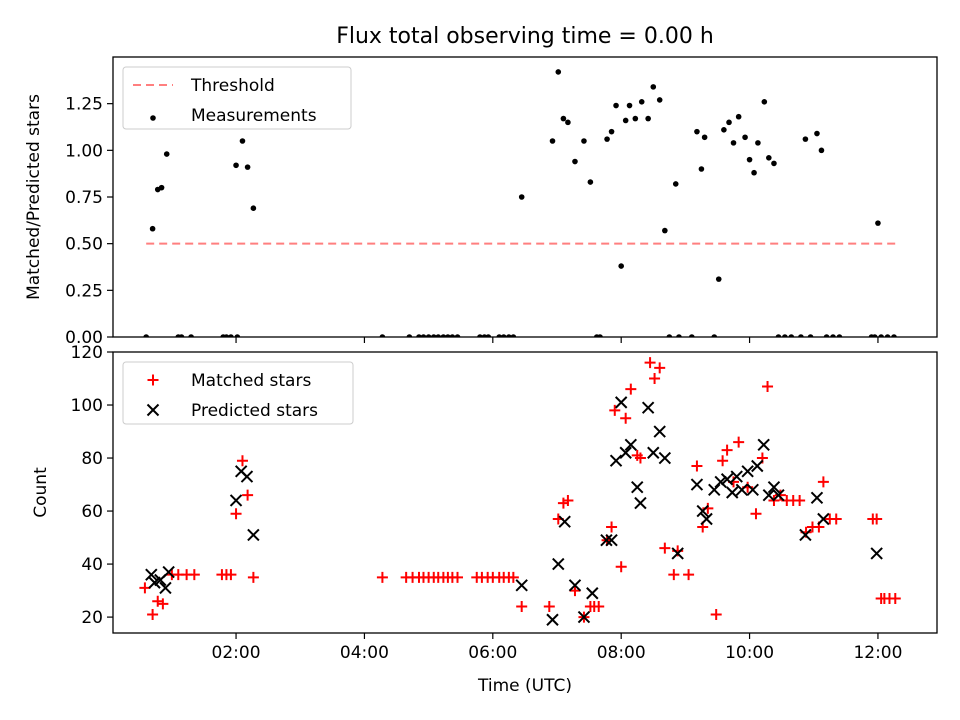 This screenshot has width=960, height=720. Describe the element at coordinates (524, 686) in the screenshot. I see `x-axis-label: Time (UTC)` at that location.